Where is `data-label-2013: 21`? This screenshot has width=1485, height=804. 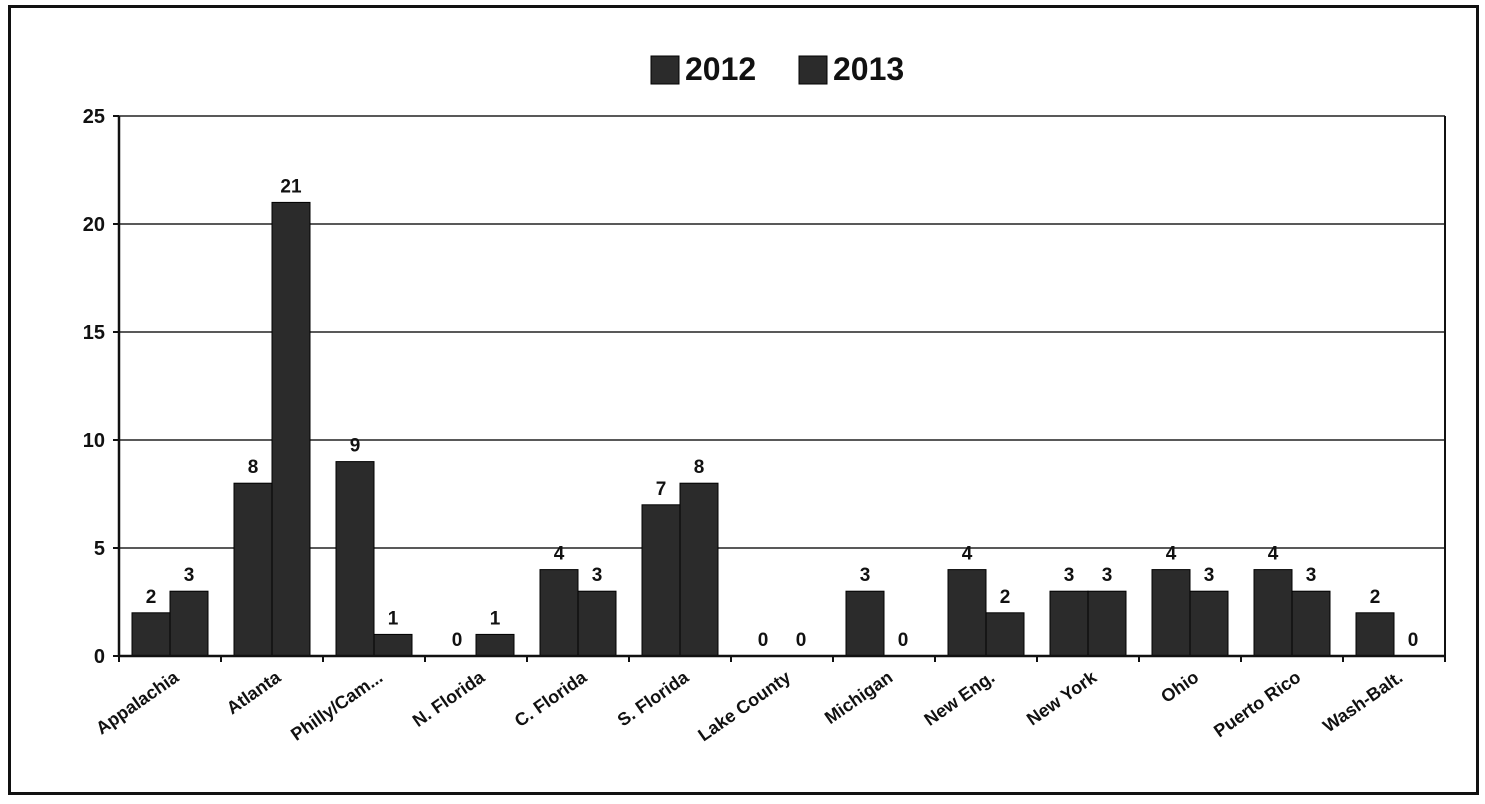 data-label-2013: 21 is located at coordinates (291, 186).